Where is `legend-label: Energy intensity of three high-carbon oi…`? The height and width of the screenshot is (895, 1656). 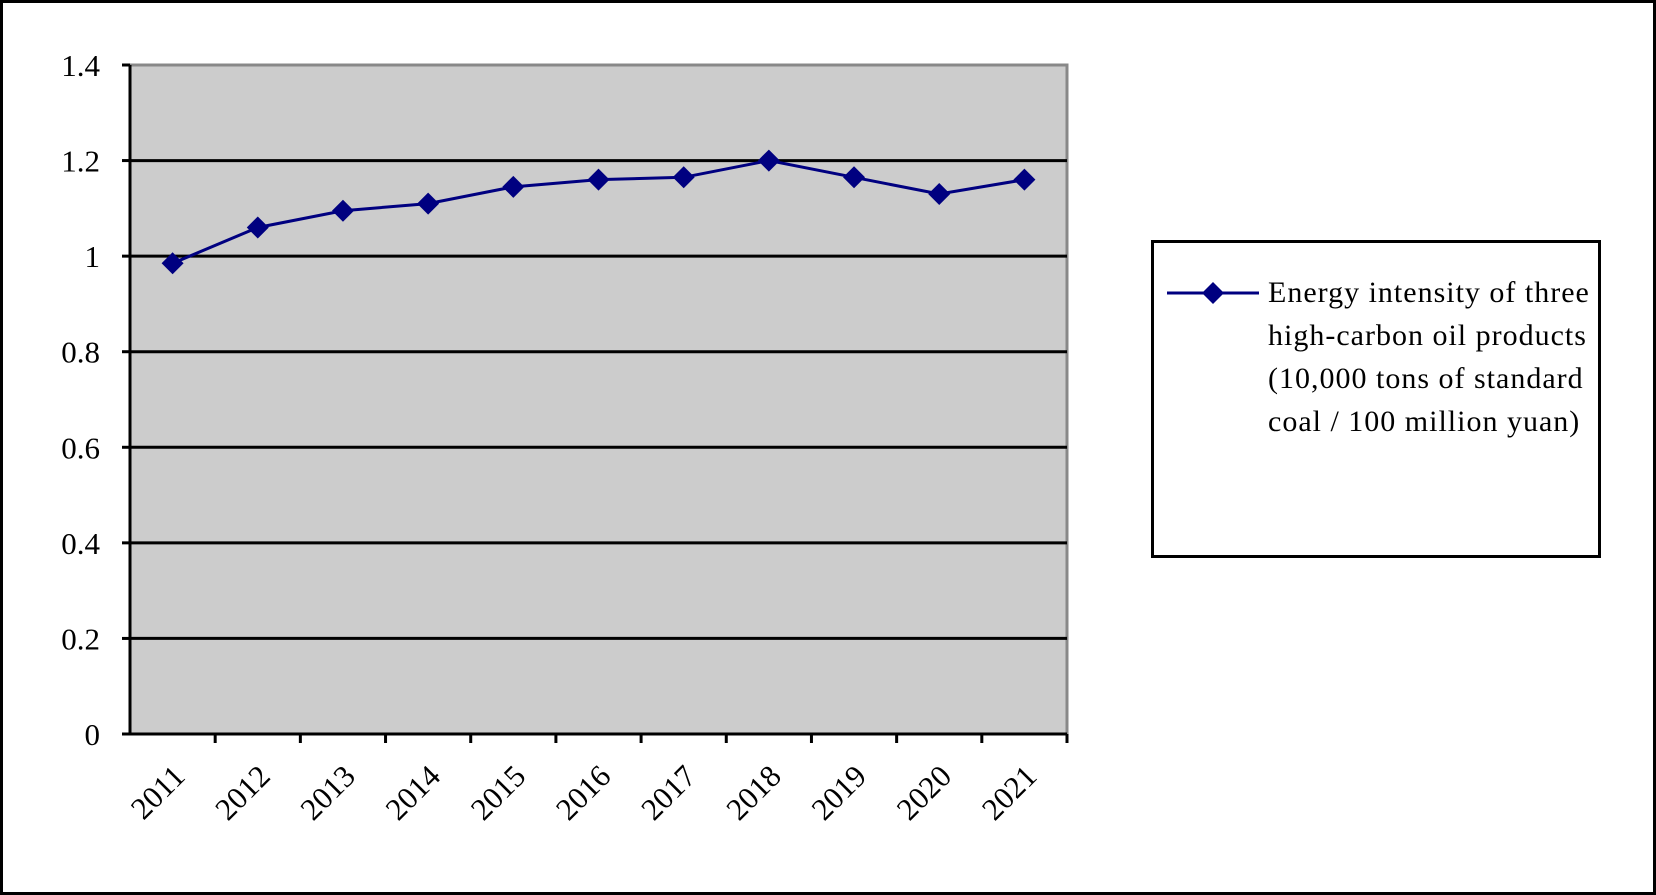
legend-label: Energy intensity of three high-carbon oi… is located at coordinates (1429, 357).